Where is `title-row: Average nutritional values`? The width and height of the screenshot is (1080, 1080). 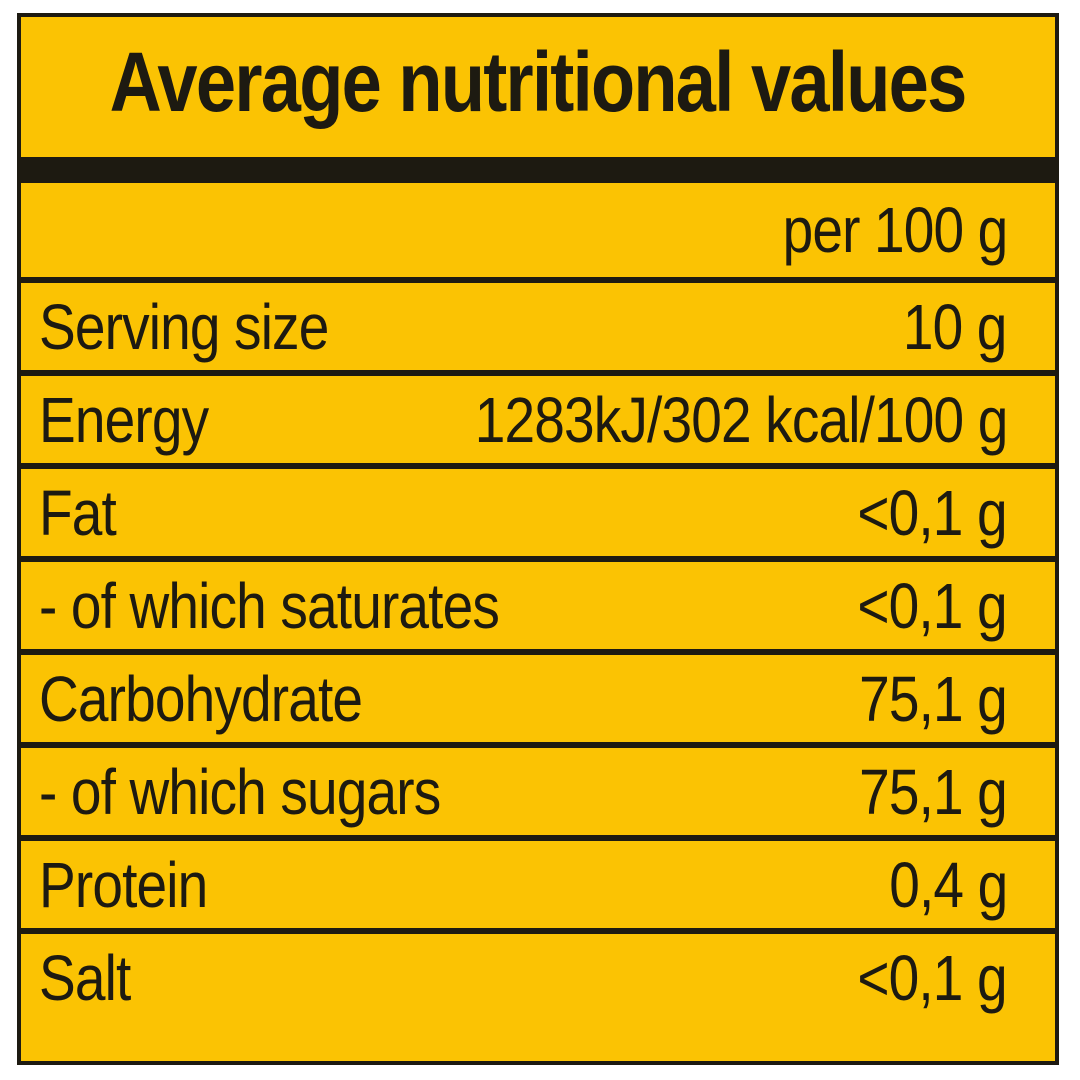
title-row: Average nutritional values is located at coordinates (538, 87).